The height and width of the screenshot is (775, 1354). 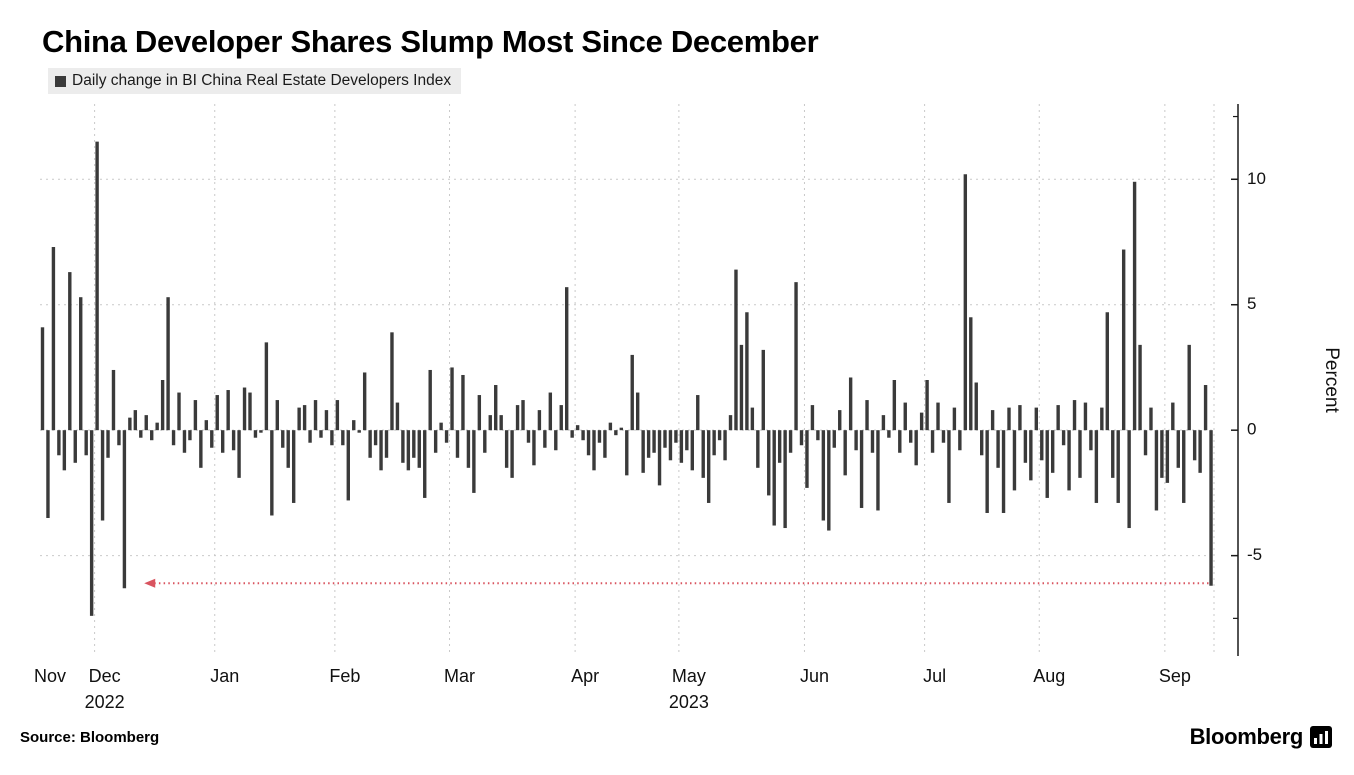 What do you see at coordinates (105, 702) in the screenshot?
I see `svg-text: 2022` at bounding box center [105, 702].